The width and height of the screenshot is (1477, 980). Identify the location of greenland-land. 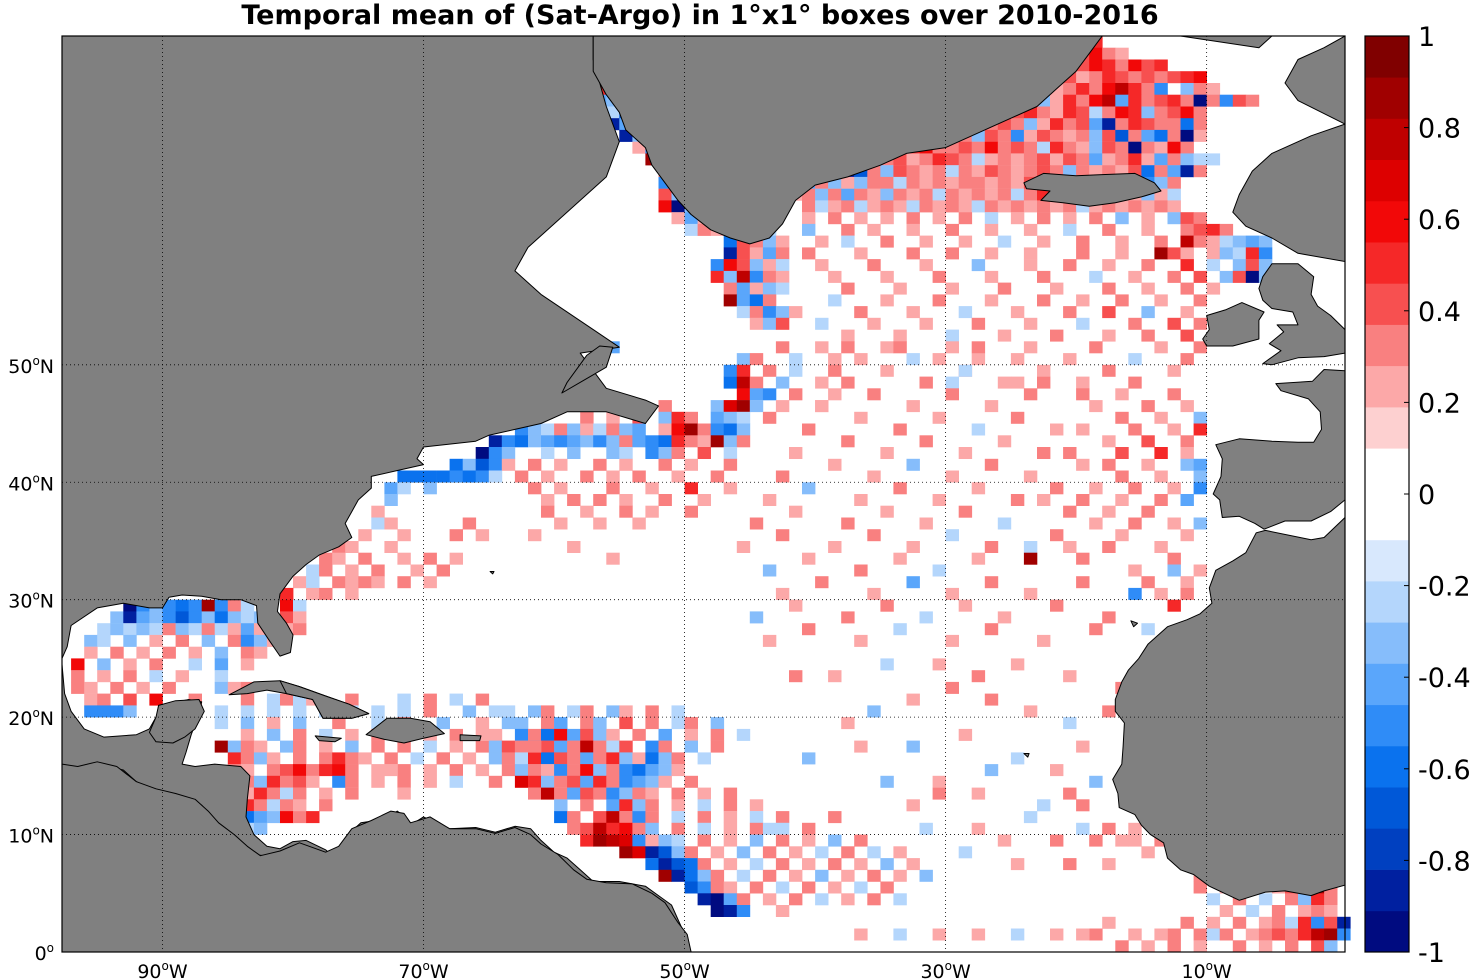
(847, 140).